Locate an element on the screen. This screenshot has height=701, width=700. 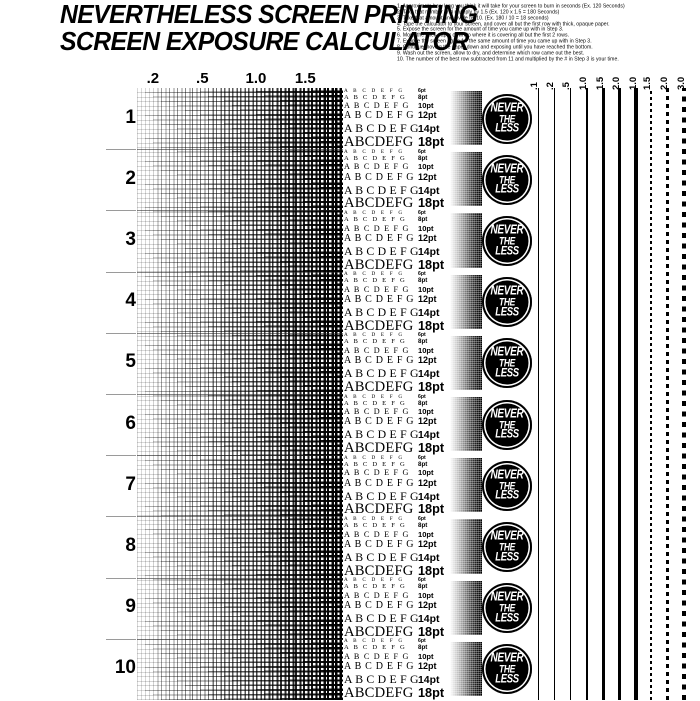
row-number: 5 is located at coordinates (130, 362).